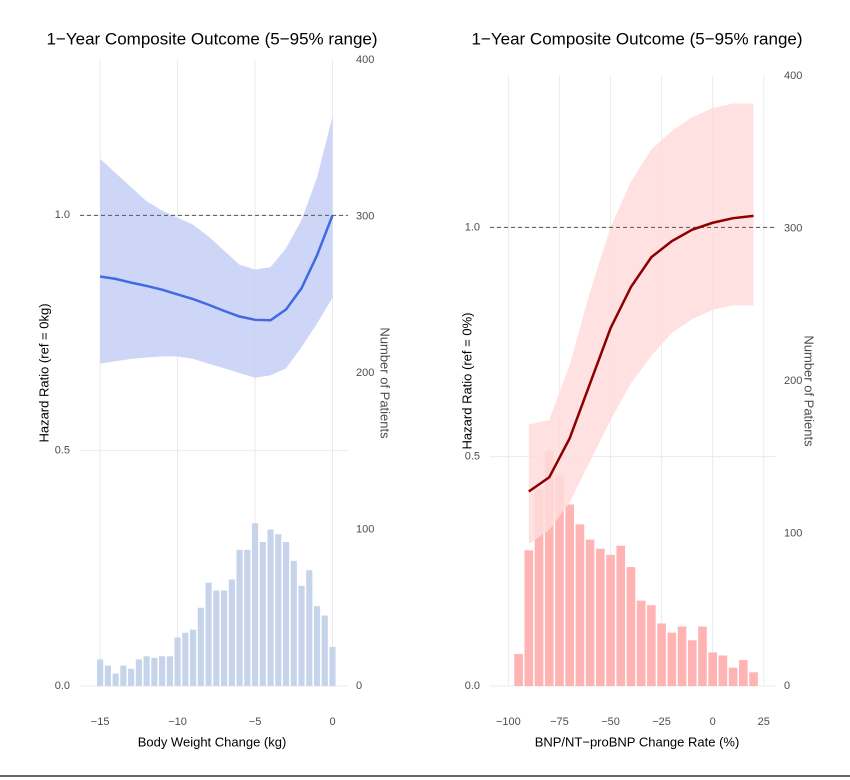 Image resolution: width=850 pixels, height=780 pixels. Describe the element at coordinates (100, 722) in the screenshot. I see `x-tick-label: −15` at that location.